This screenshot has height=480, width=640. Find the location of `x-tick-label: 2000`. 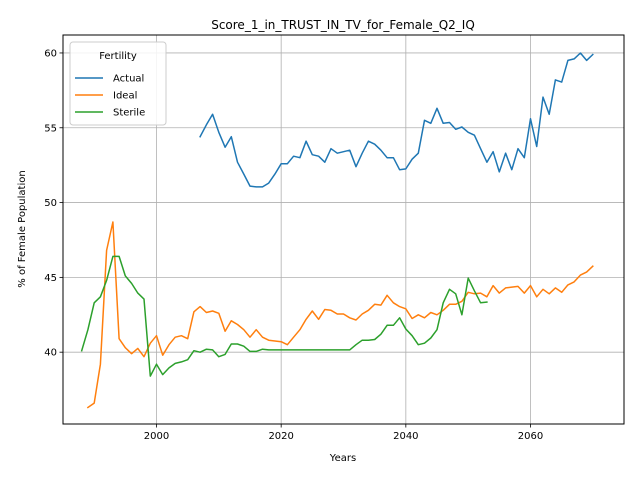

x-tick-label: 2000 is located at coordinates (156, 436).